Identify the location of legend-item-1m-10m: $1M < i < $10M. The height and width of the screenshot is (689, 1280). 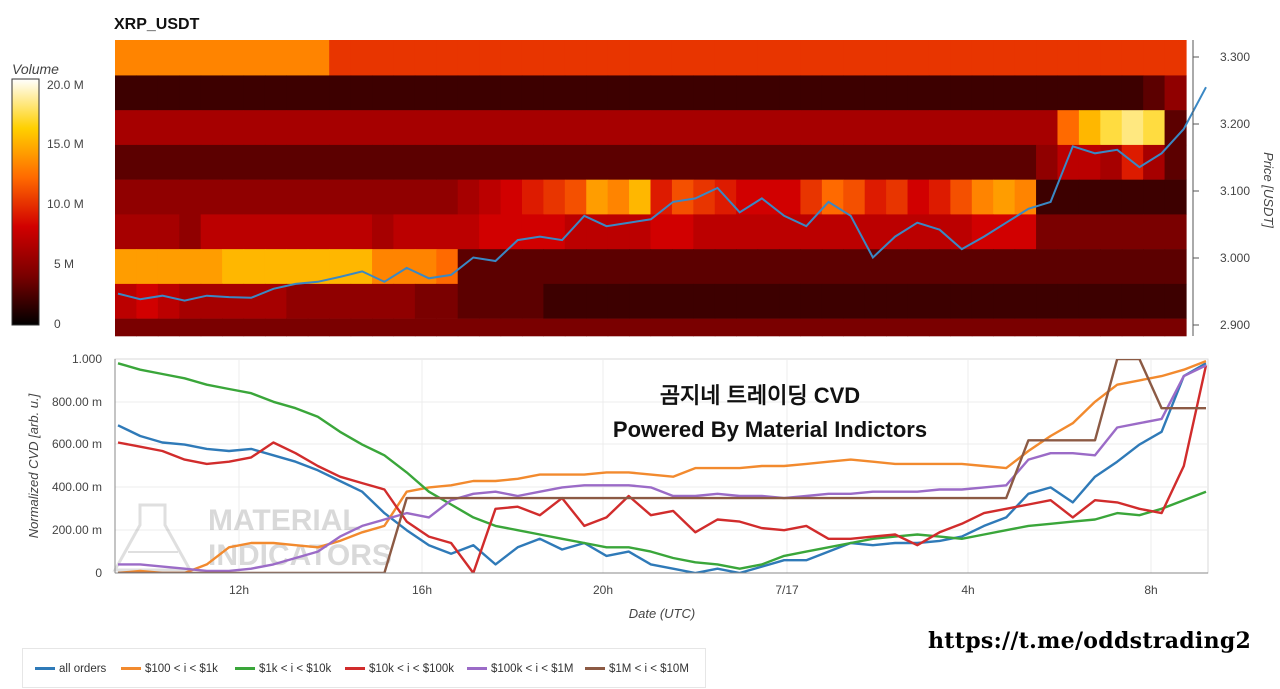
(637, 669).